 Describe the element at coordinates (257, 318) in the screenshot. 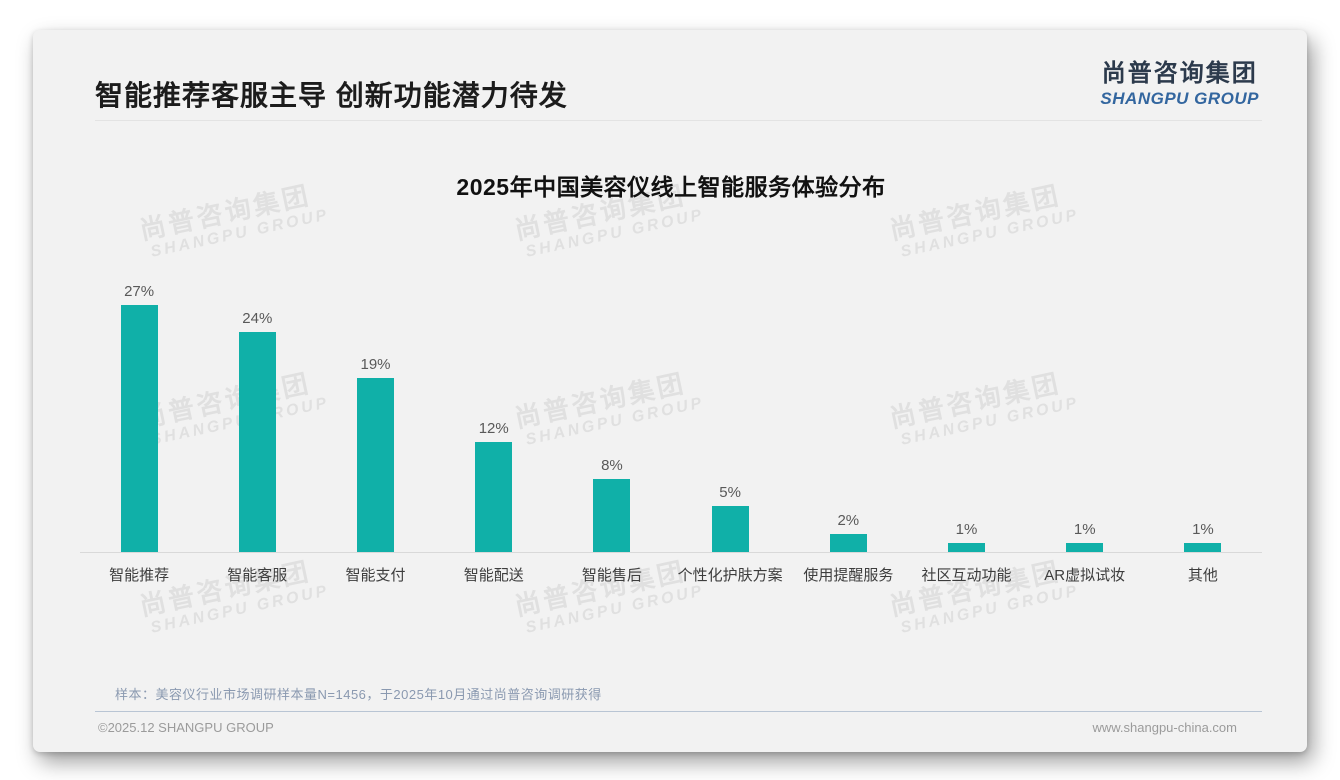

I see `bar-value-label: 24%` at that location.